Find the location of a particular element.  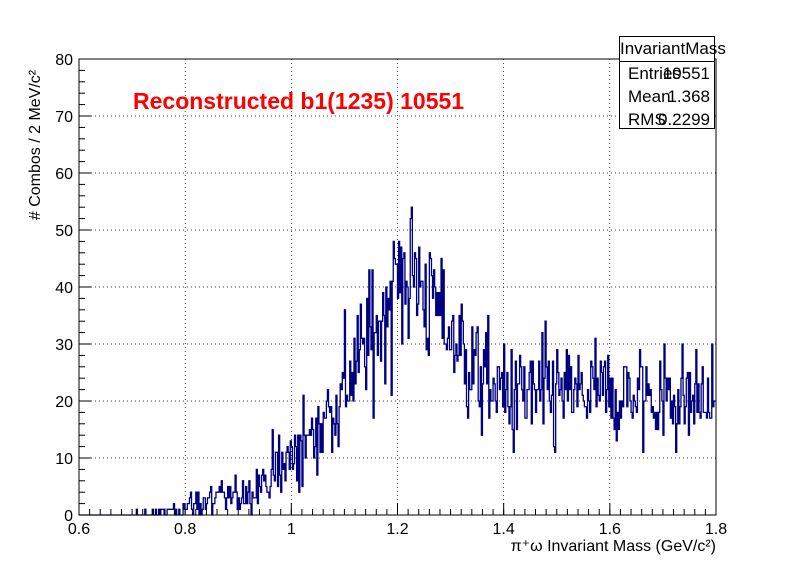

stats-row-entries: Entries 10551 is located at coordinates (667, 73).